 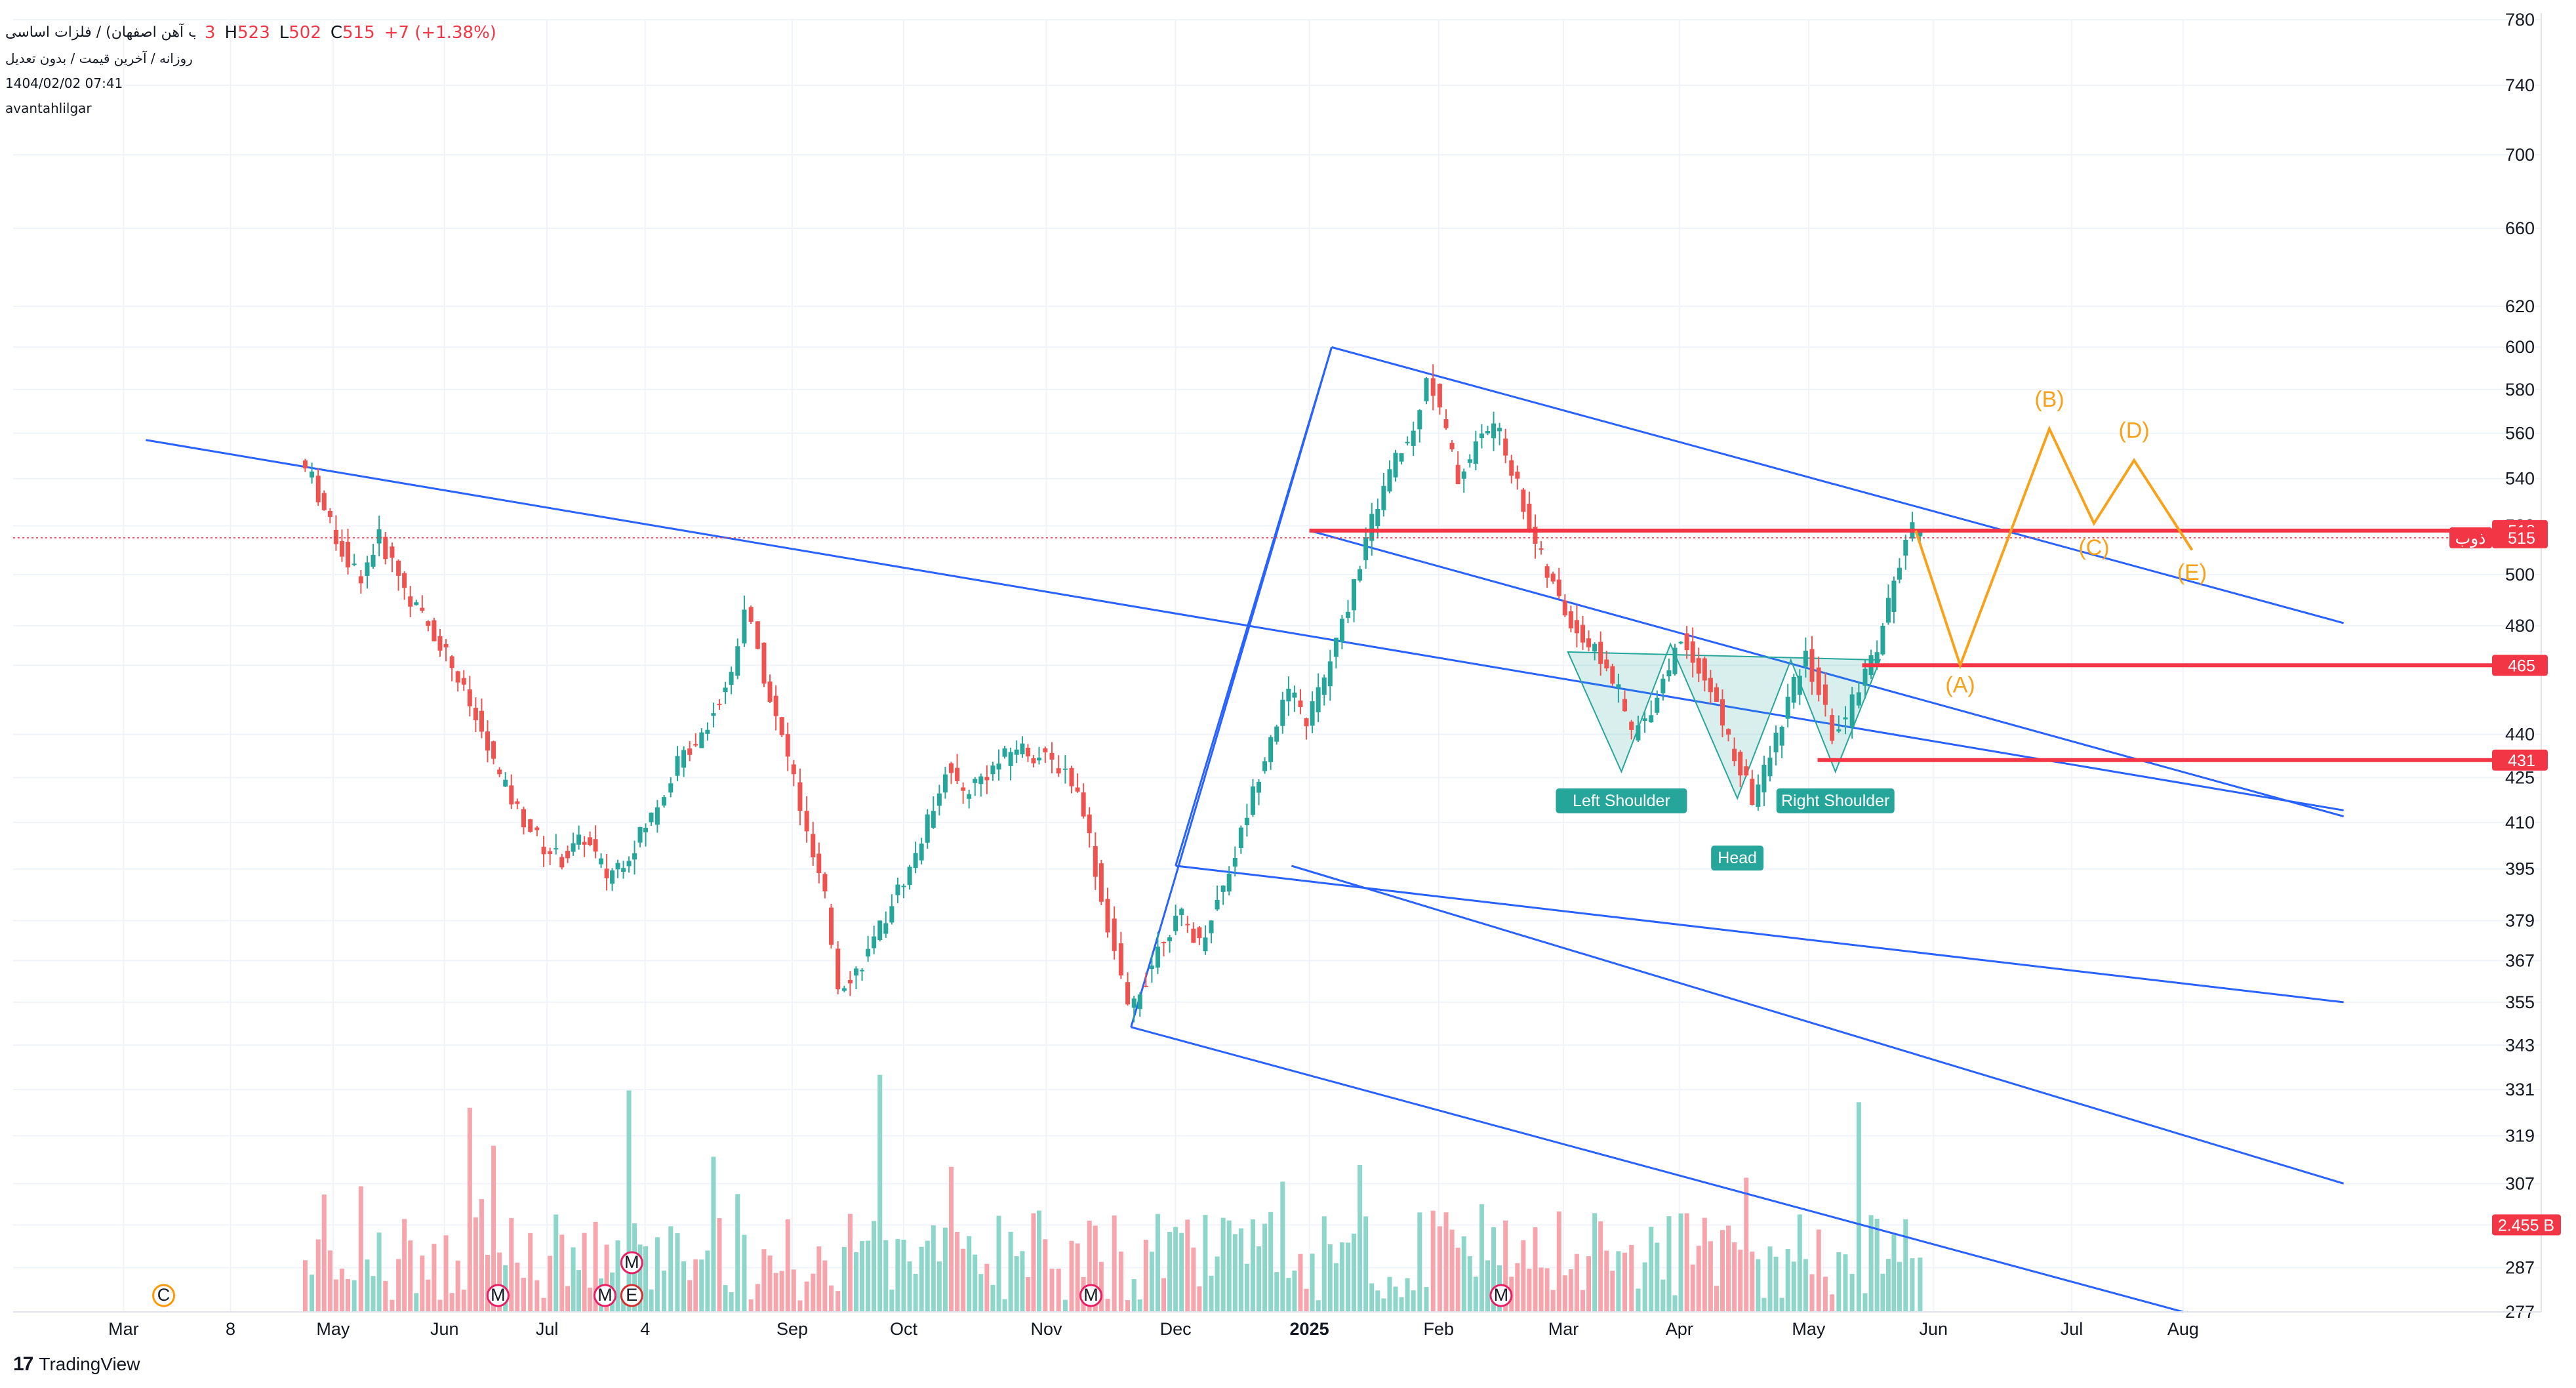 I want to click on event-markers: C M MME M M, so click(x=832, y=1279).